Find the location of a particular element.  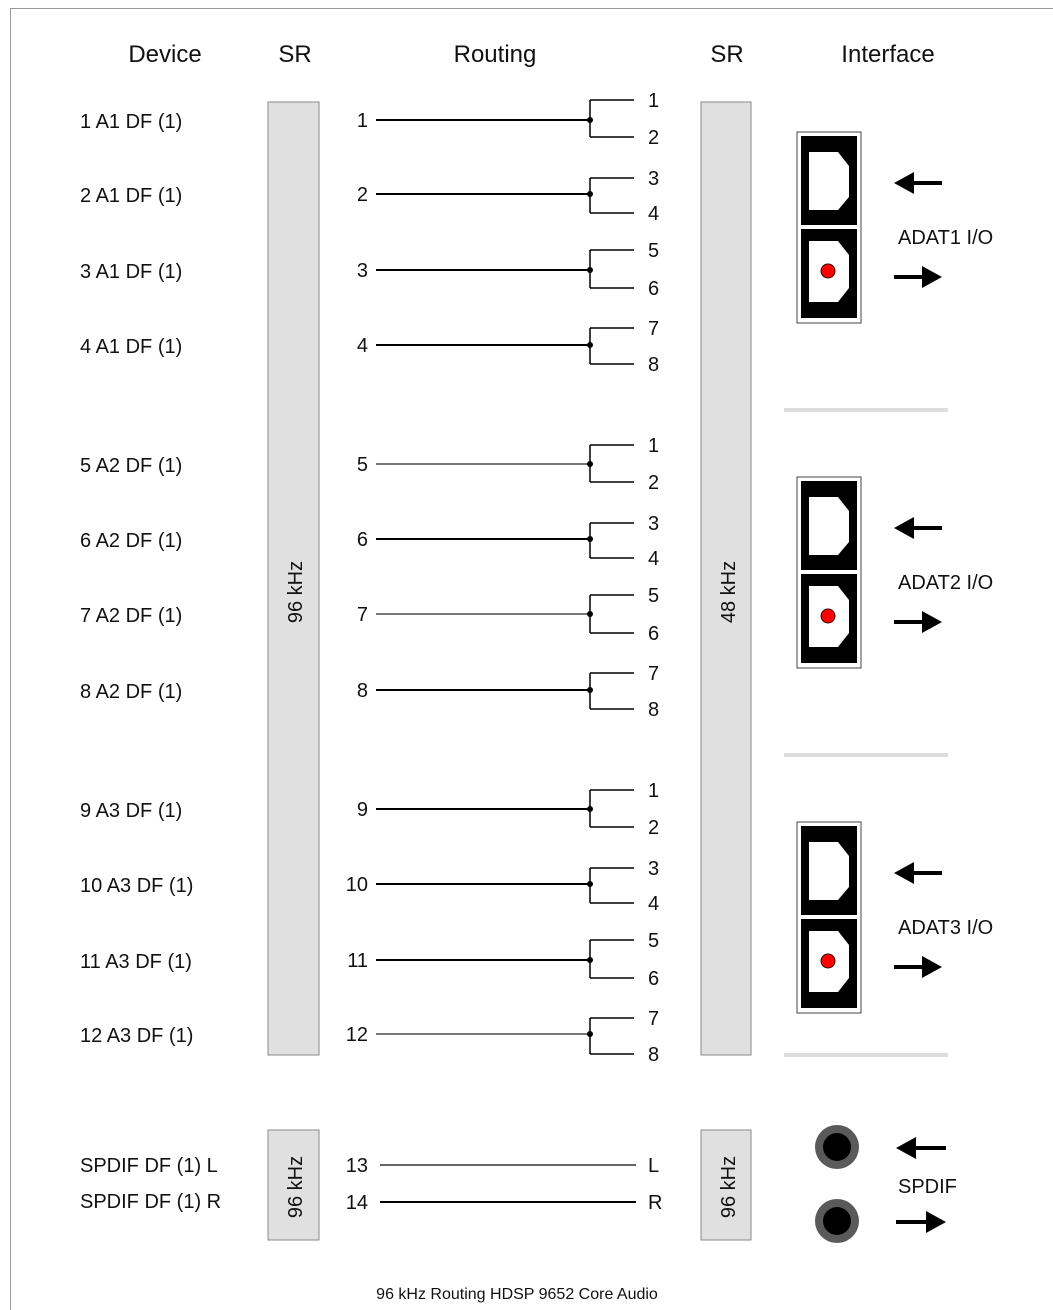

device-label: 1 A1 DF (1) is located at coordinates (131, 122).